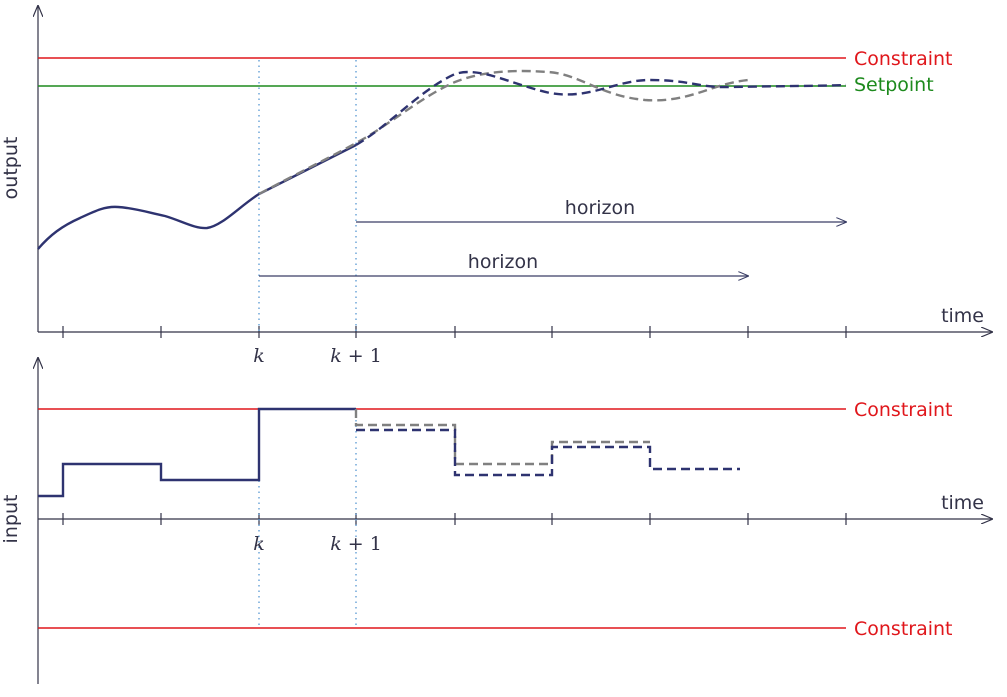 This screenshot has width=1007, height=697. I want to click on bottom-x-axis-label: time, so click(962, 503).